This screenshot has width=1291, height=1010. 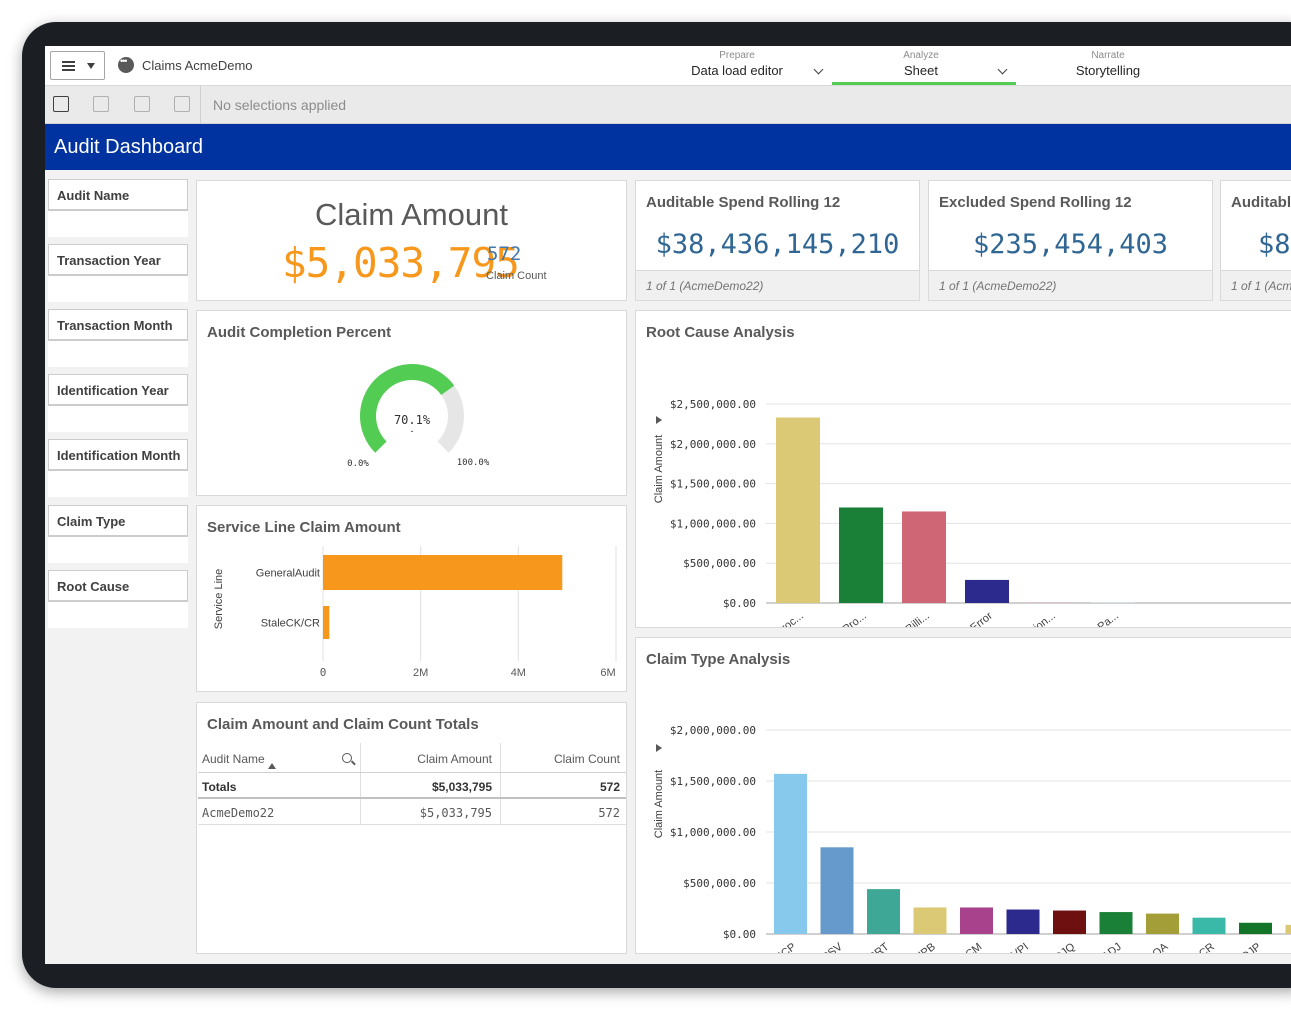 I want to click on chart-title: Claim Type Analysis, so click(x=718, y=659).